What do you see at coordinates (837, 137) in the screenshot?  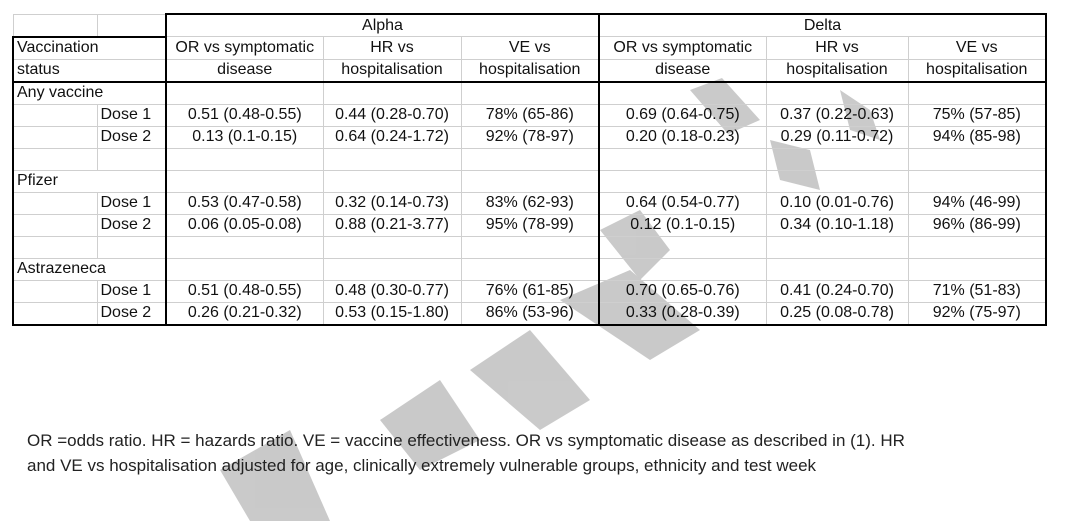 I see `delta-hr-cell: 0.29 (0.11-0.72)` at bounding box center [837, 137].